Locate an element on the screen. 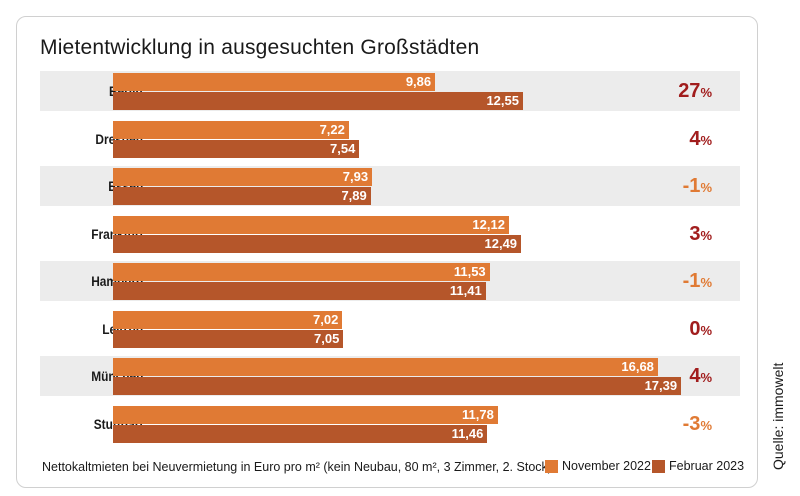  chart-row: Essen 7,93 7,89 -1% is located at coordinates (390, 186).